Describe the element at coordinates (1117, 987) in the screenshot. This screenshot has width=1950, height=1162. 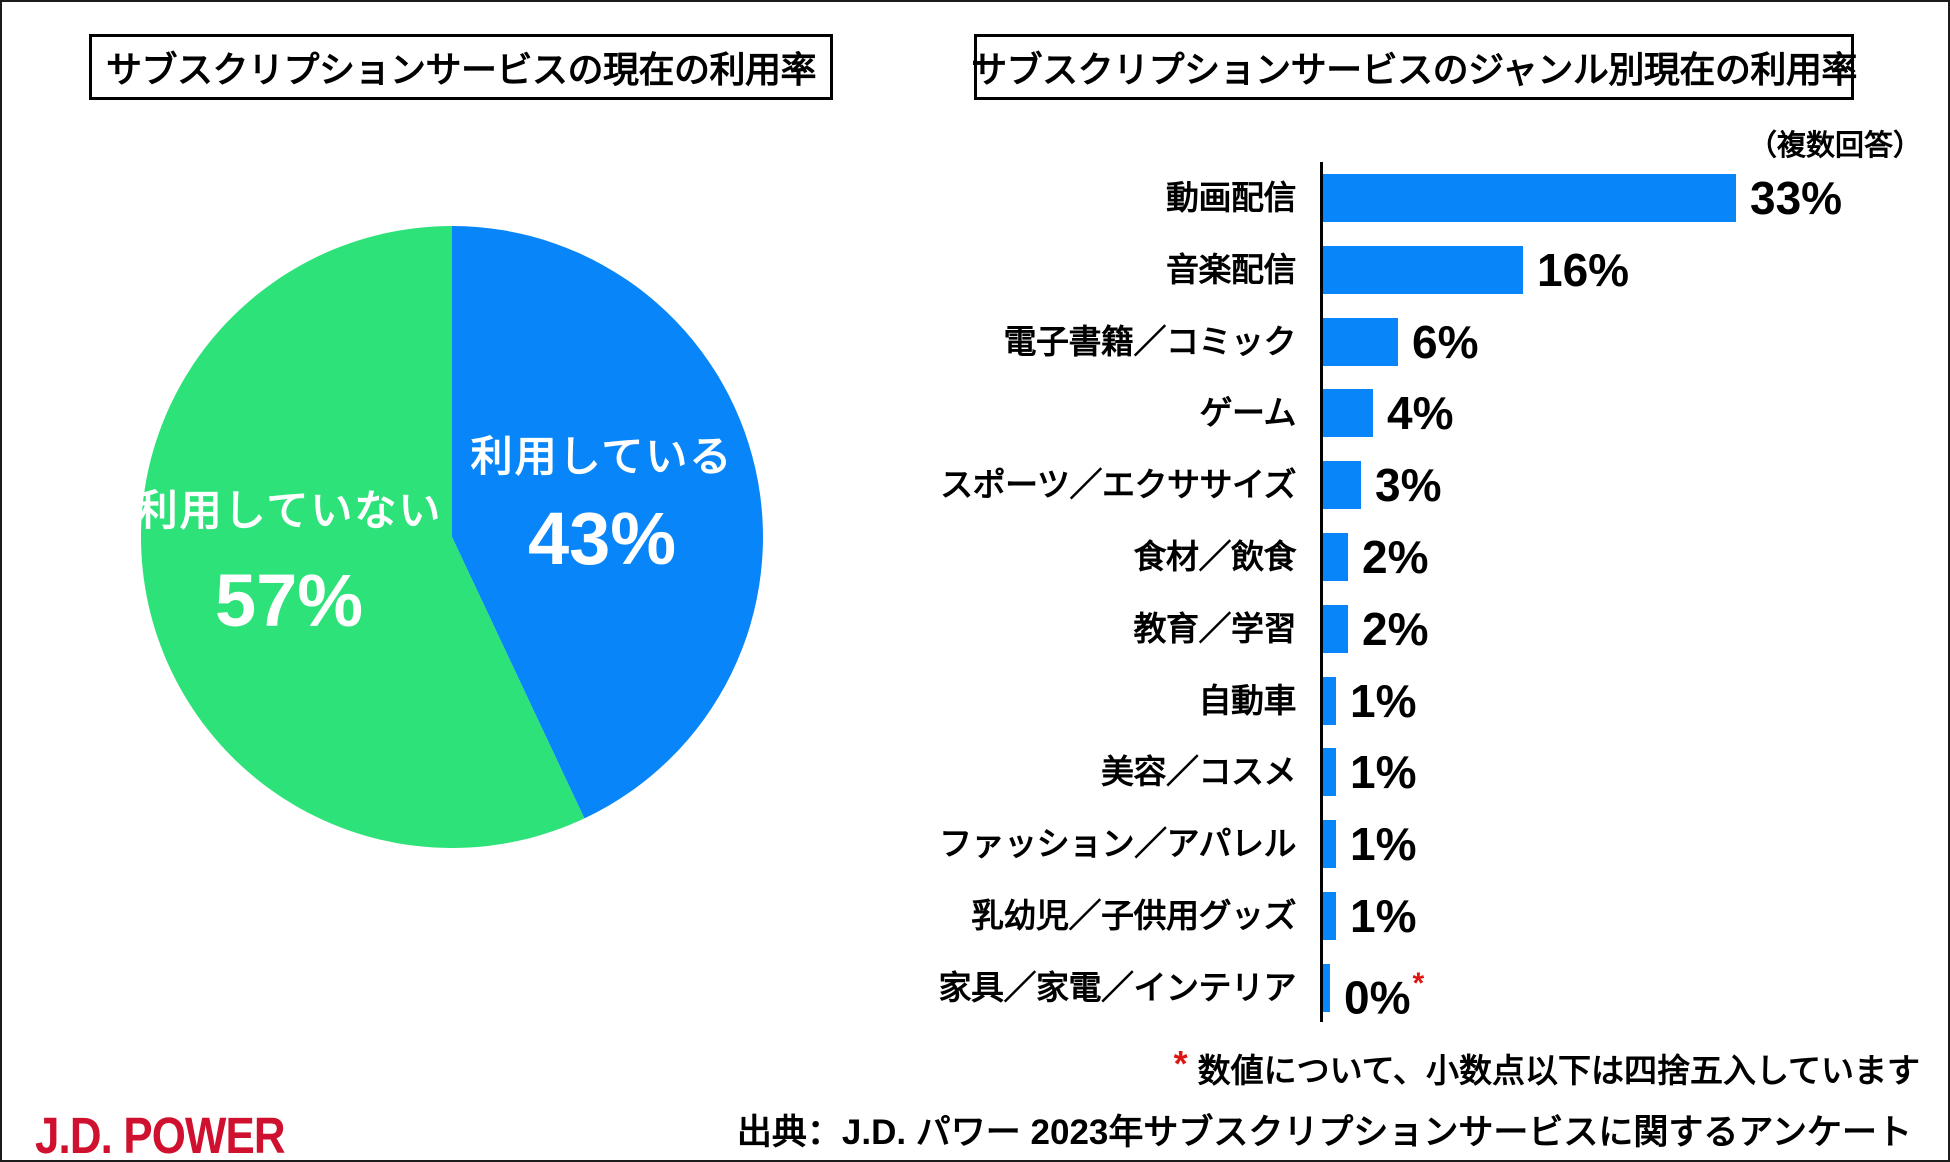
I see `bar-category-11: 家具／家電／インテリア` at that location.